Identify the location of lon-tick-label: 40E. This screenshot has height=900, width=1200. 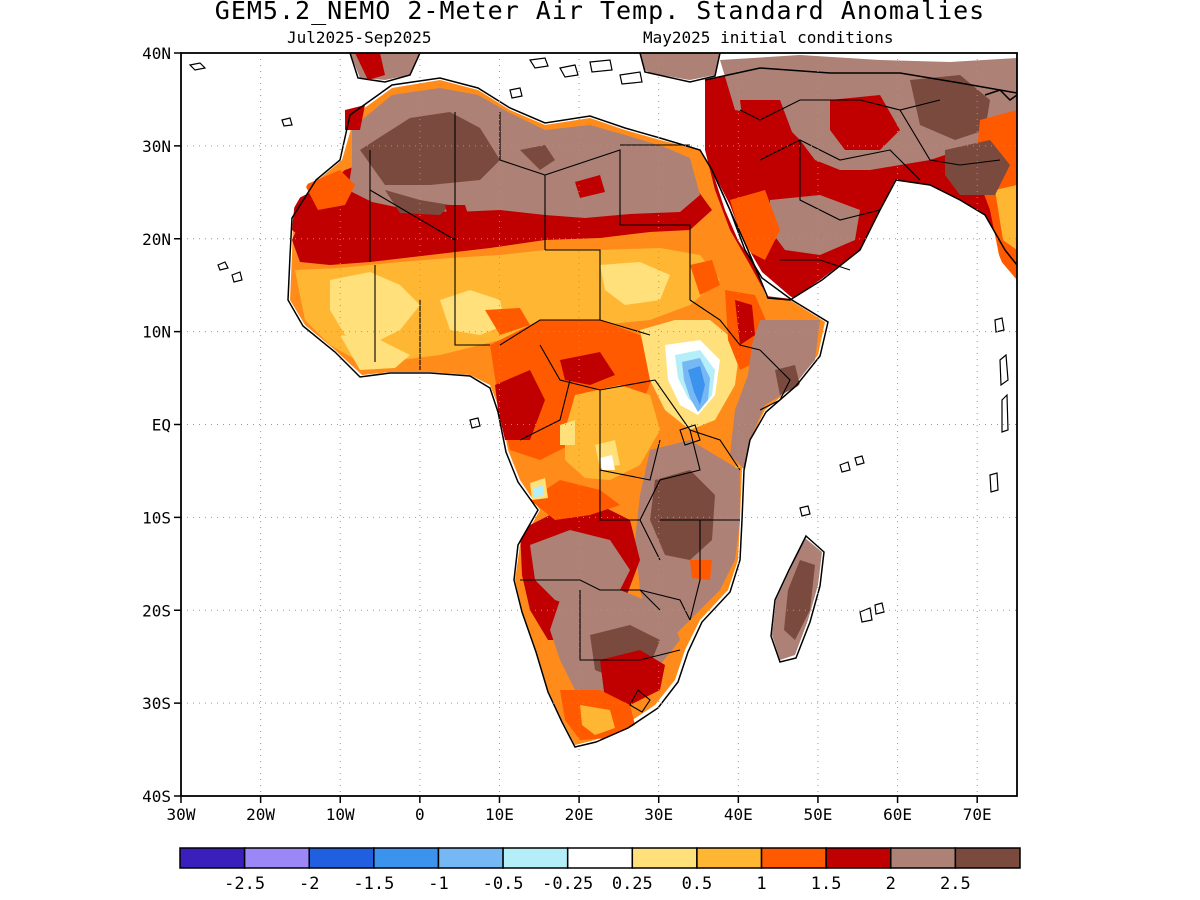
(738, 814).